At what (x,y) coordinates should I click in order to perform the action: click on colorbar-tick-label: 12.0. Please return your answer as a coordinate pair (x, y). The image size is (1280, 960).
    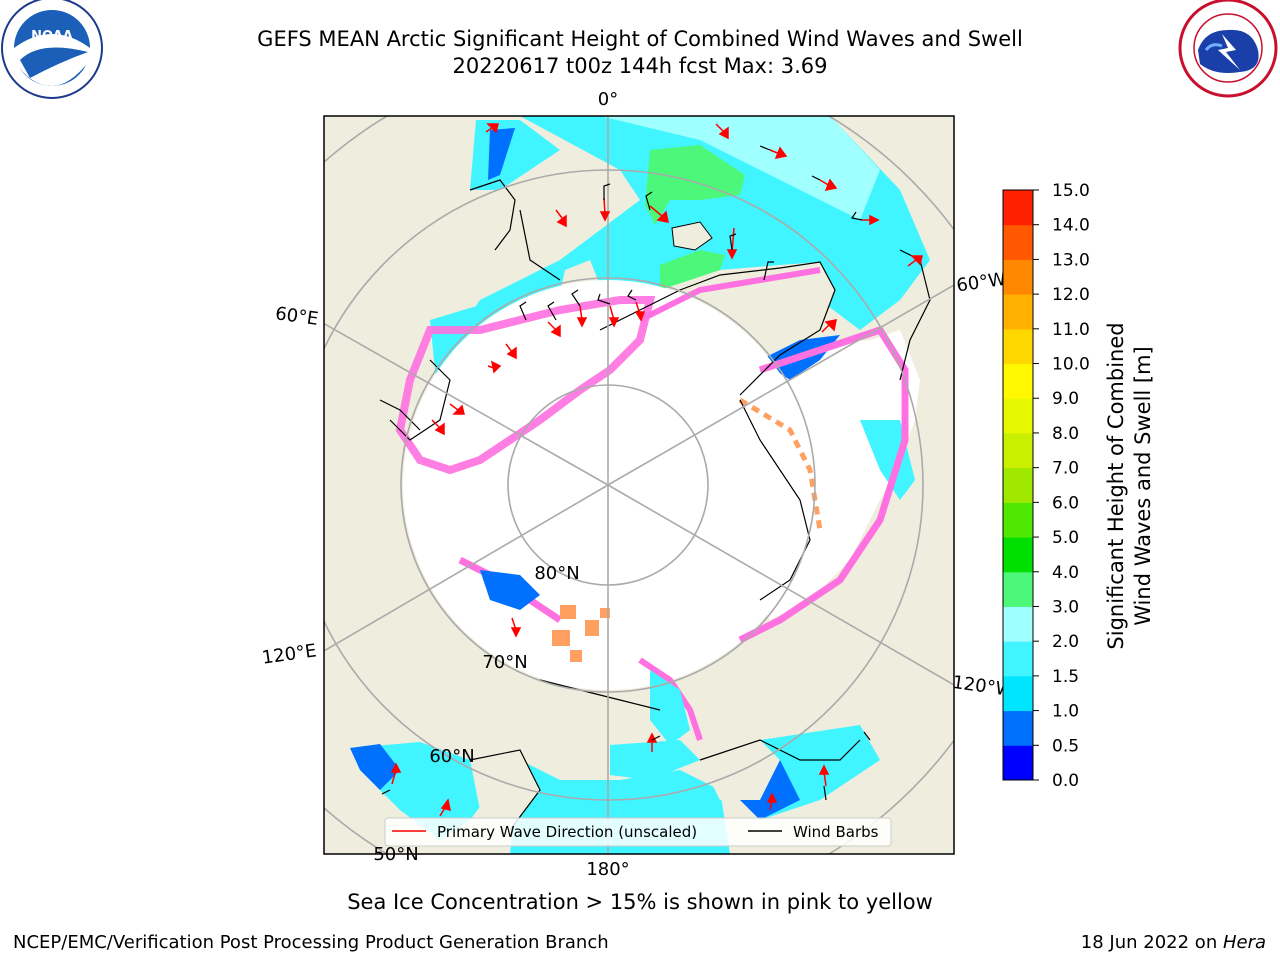
    Looking at the image, I should click on (1071, 295).